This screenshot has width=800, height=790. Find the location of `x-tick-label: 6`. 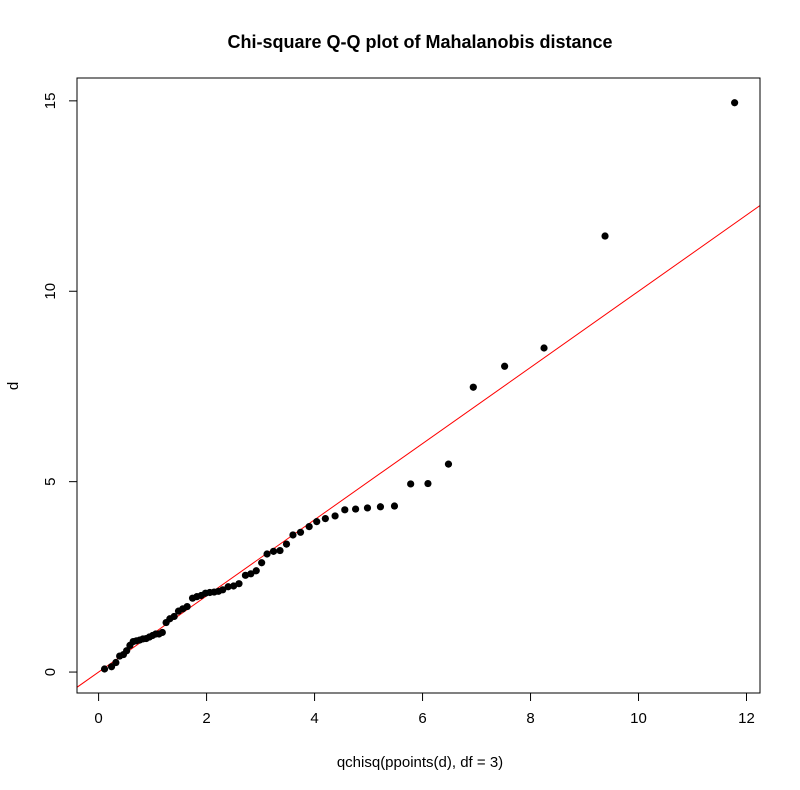

x-tick-label: 6 is located at coordinates (422, 718).